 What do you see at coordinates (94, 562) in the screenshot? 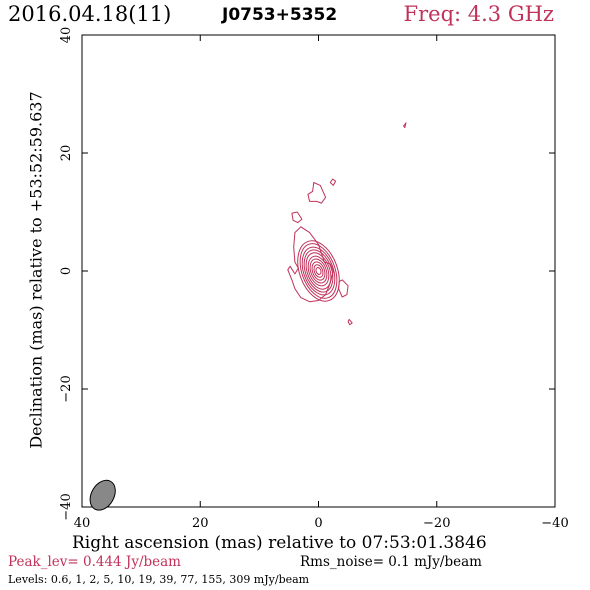
I see `peak-level: Peak_lev= 0.444 Jy/beam` at bounding box center [94, 562].